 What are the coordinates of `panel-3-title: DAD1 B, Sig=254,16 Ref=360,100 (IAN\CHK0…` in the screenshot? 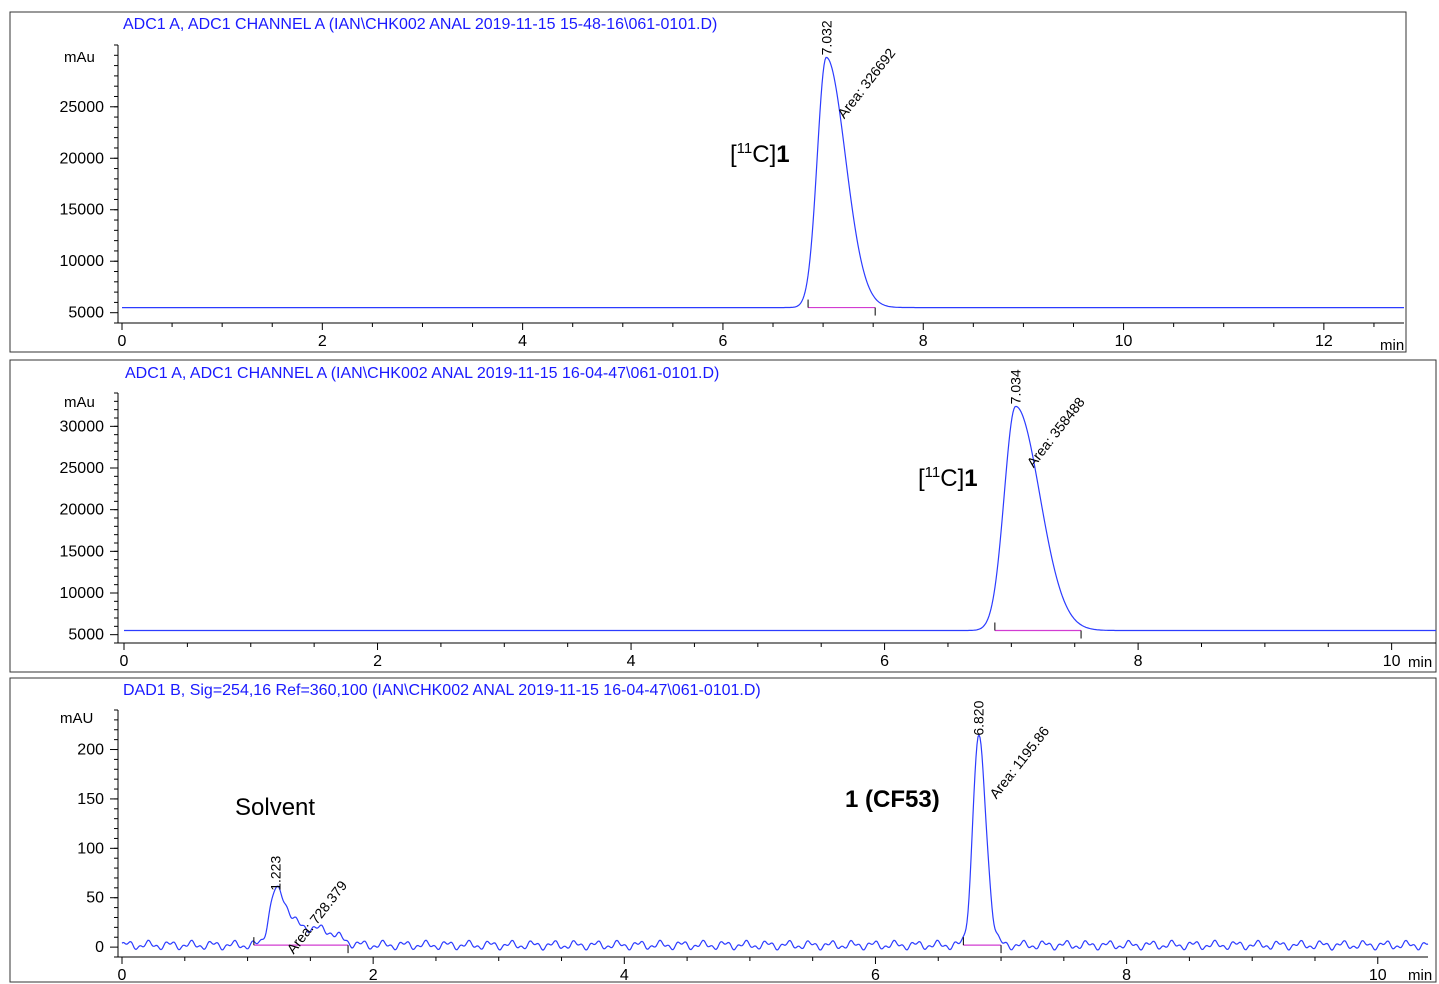 It's located at (442, 690).